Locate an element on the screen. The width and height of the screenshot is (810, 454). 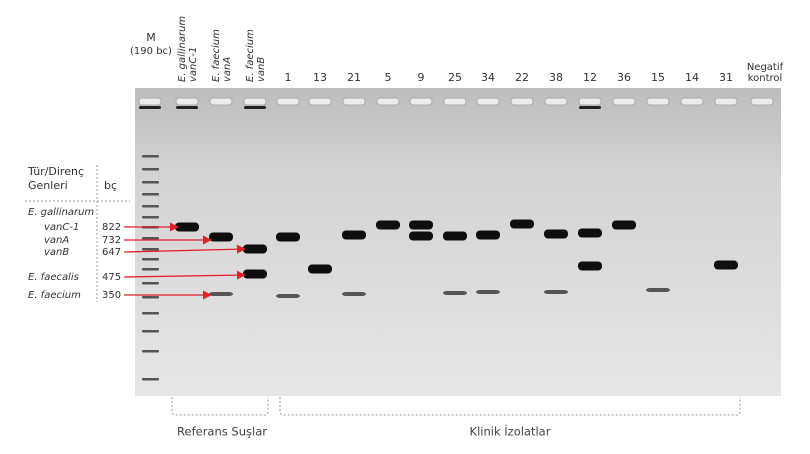
reference-label: E. gallinarum is located at coordinates (182, 49).